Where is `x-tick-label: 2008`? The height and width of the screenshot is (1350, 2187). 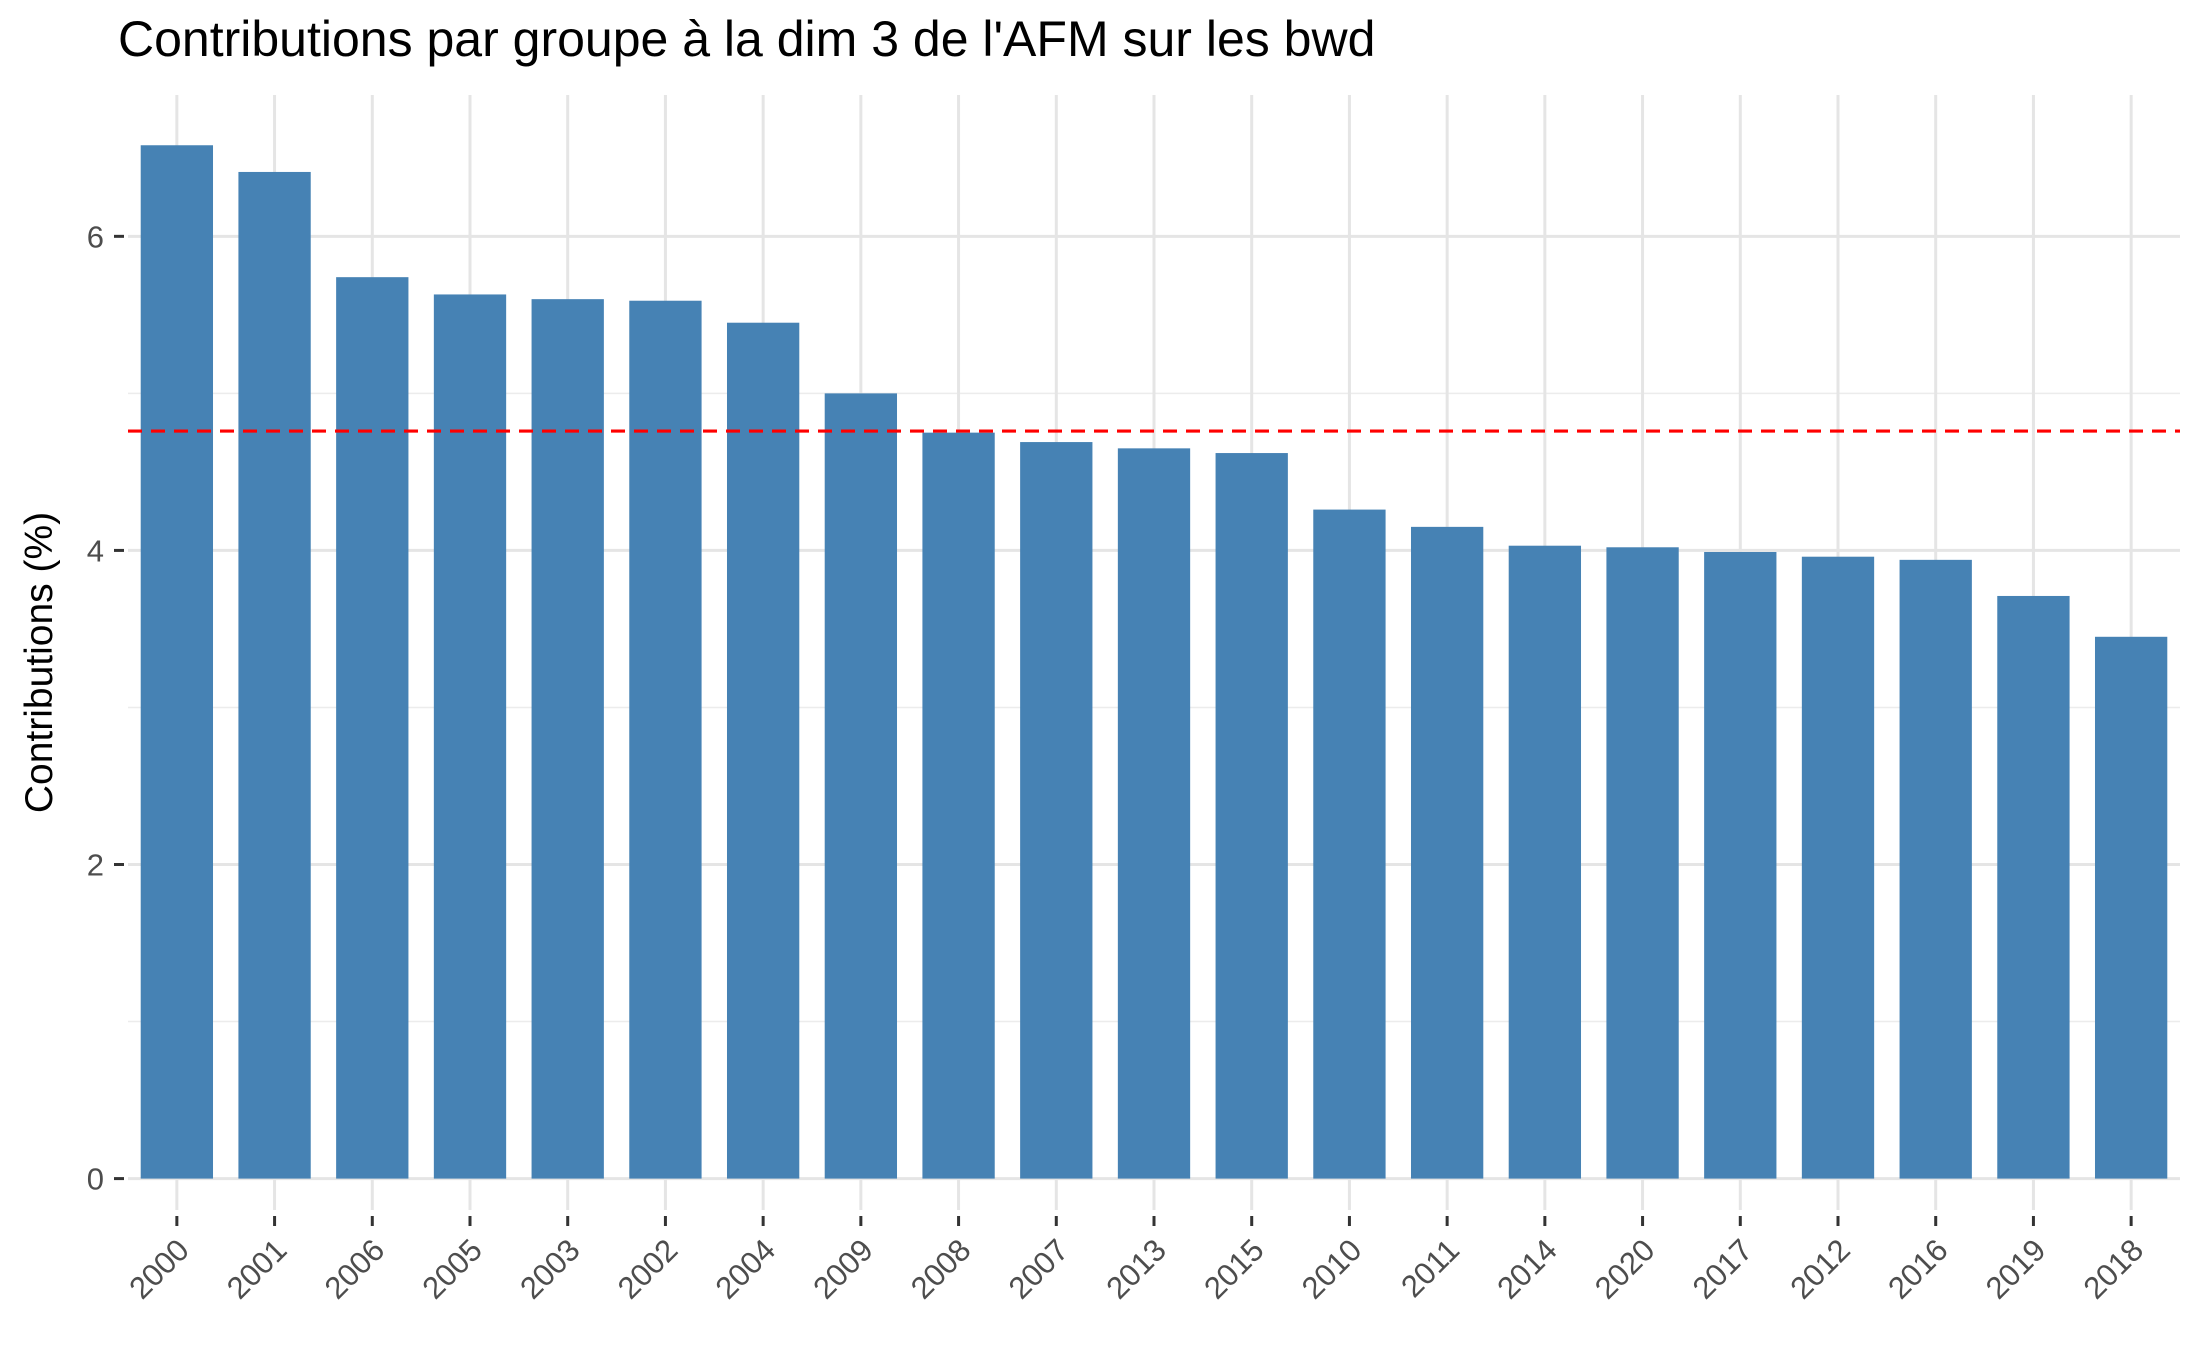
x-tick-label: 2008 is located at coordinates (941, 1269).